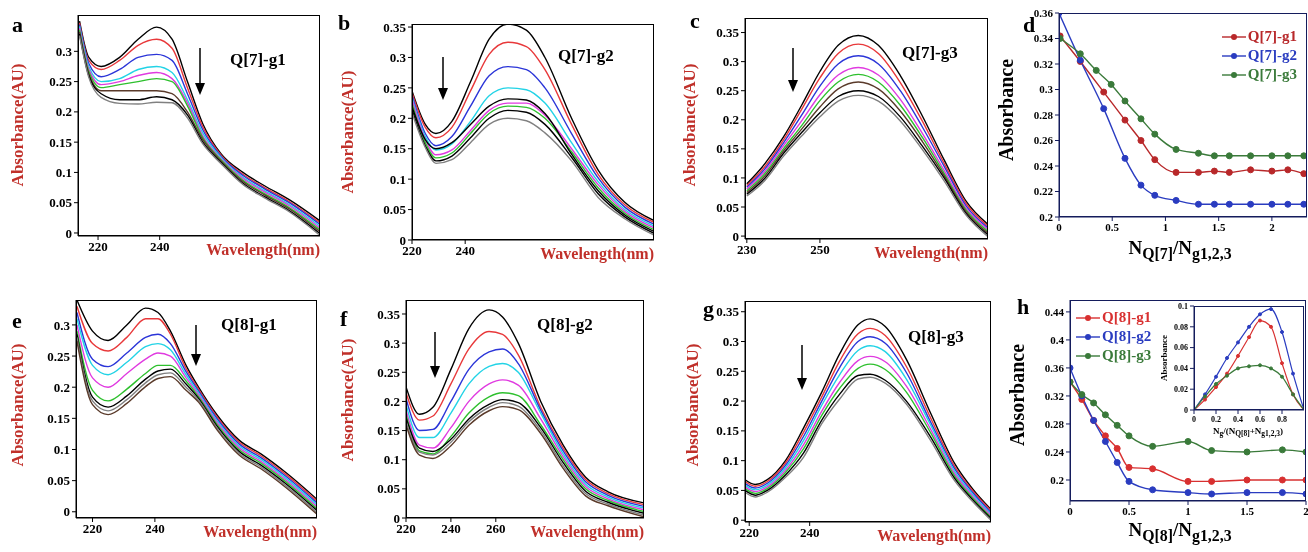  What do you see at coordinates (1194, 419) in the screenshot?
I see `x-tick-label: 0` at bounding box center [1194, 419].